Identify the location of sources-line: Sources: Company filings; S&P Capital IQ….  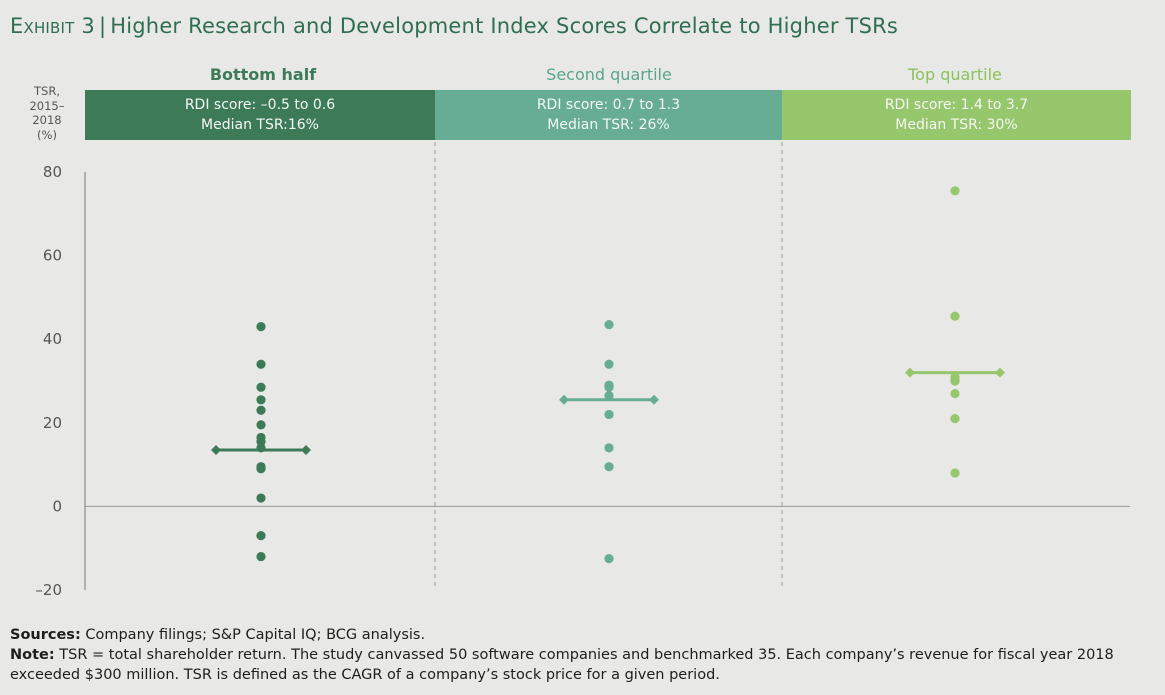
(580, 635).